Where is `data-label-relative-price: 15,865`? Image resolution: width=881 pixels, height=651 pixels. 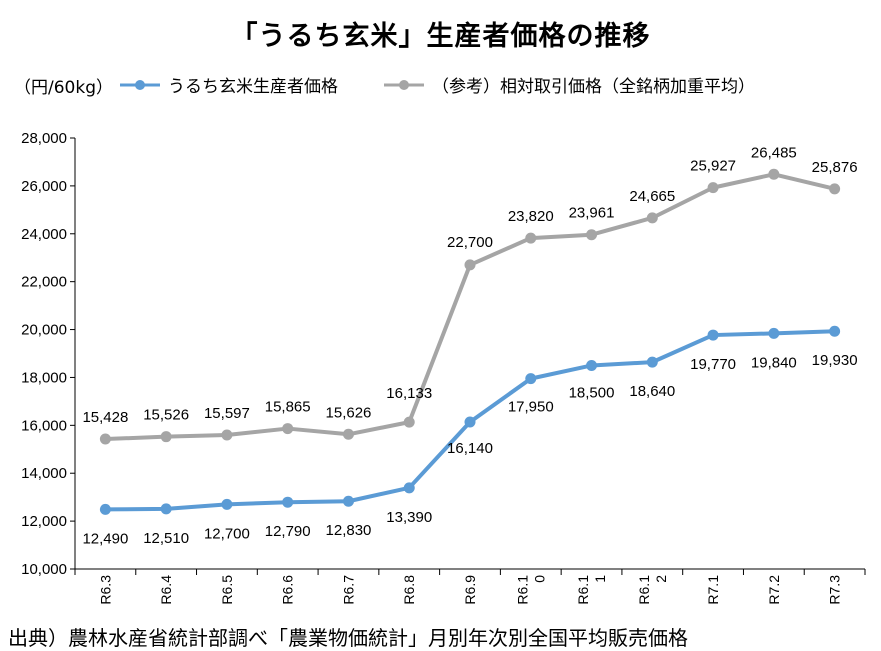 data-label-relative-price: 15,865 is located at coordinates (288, 407).